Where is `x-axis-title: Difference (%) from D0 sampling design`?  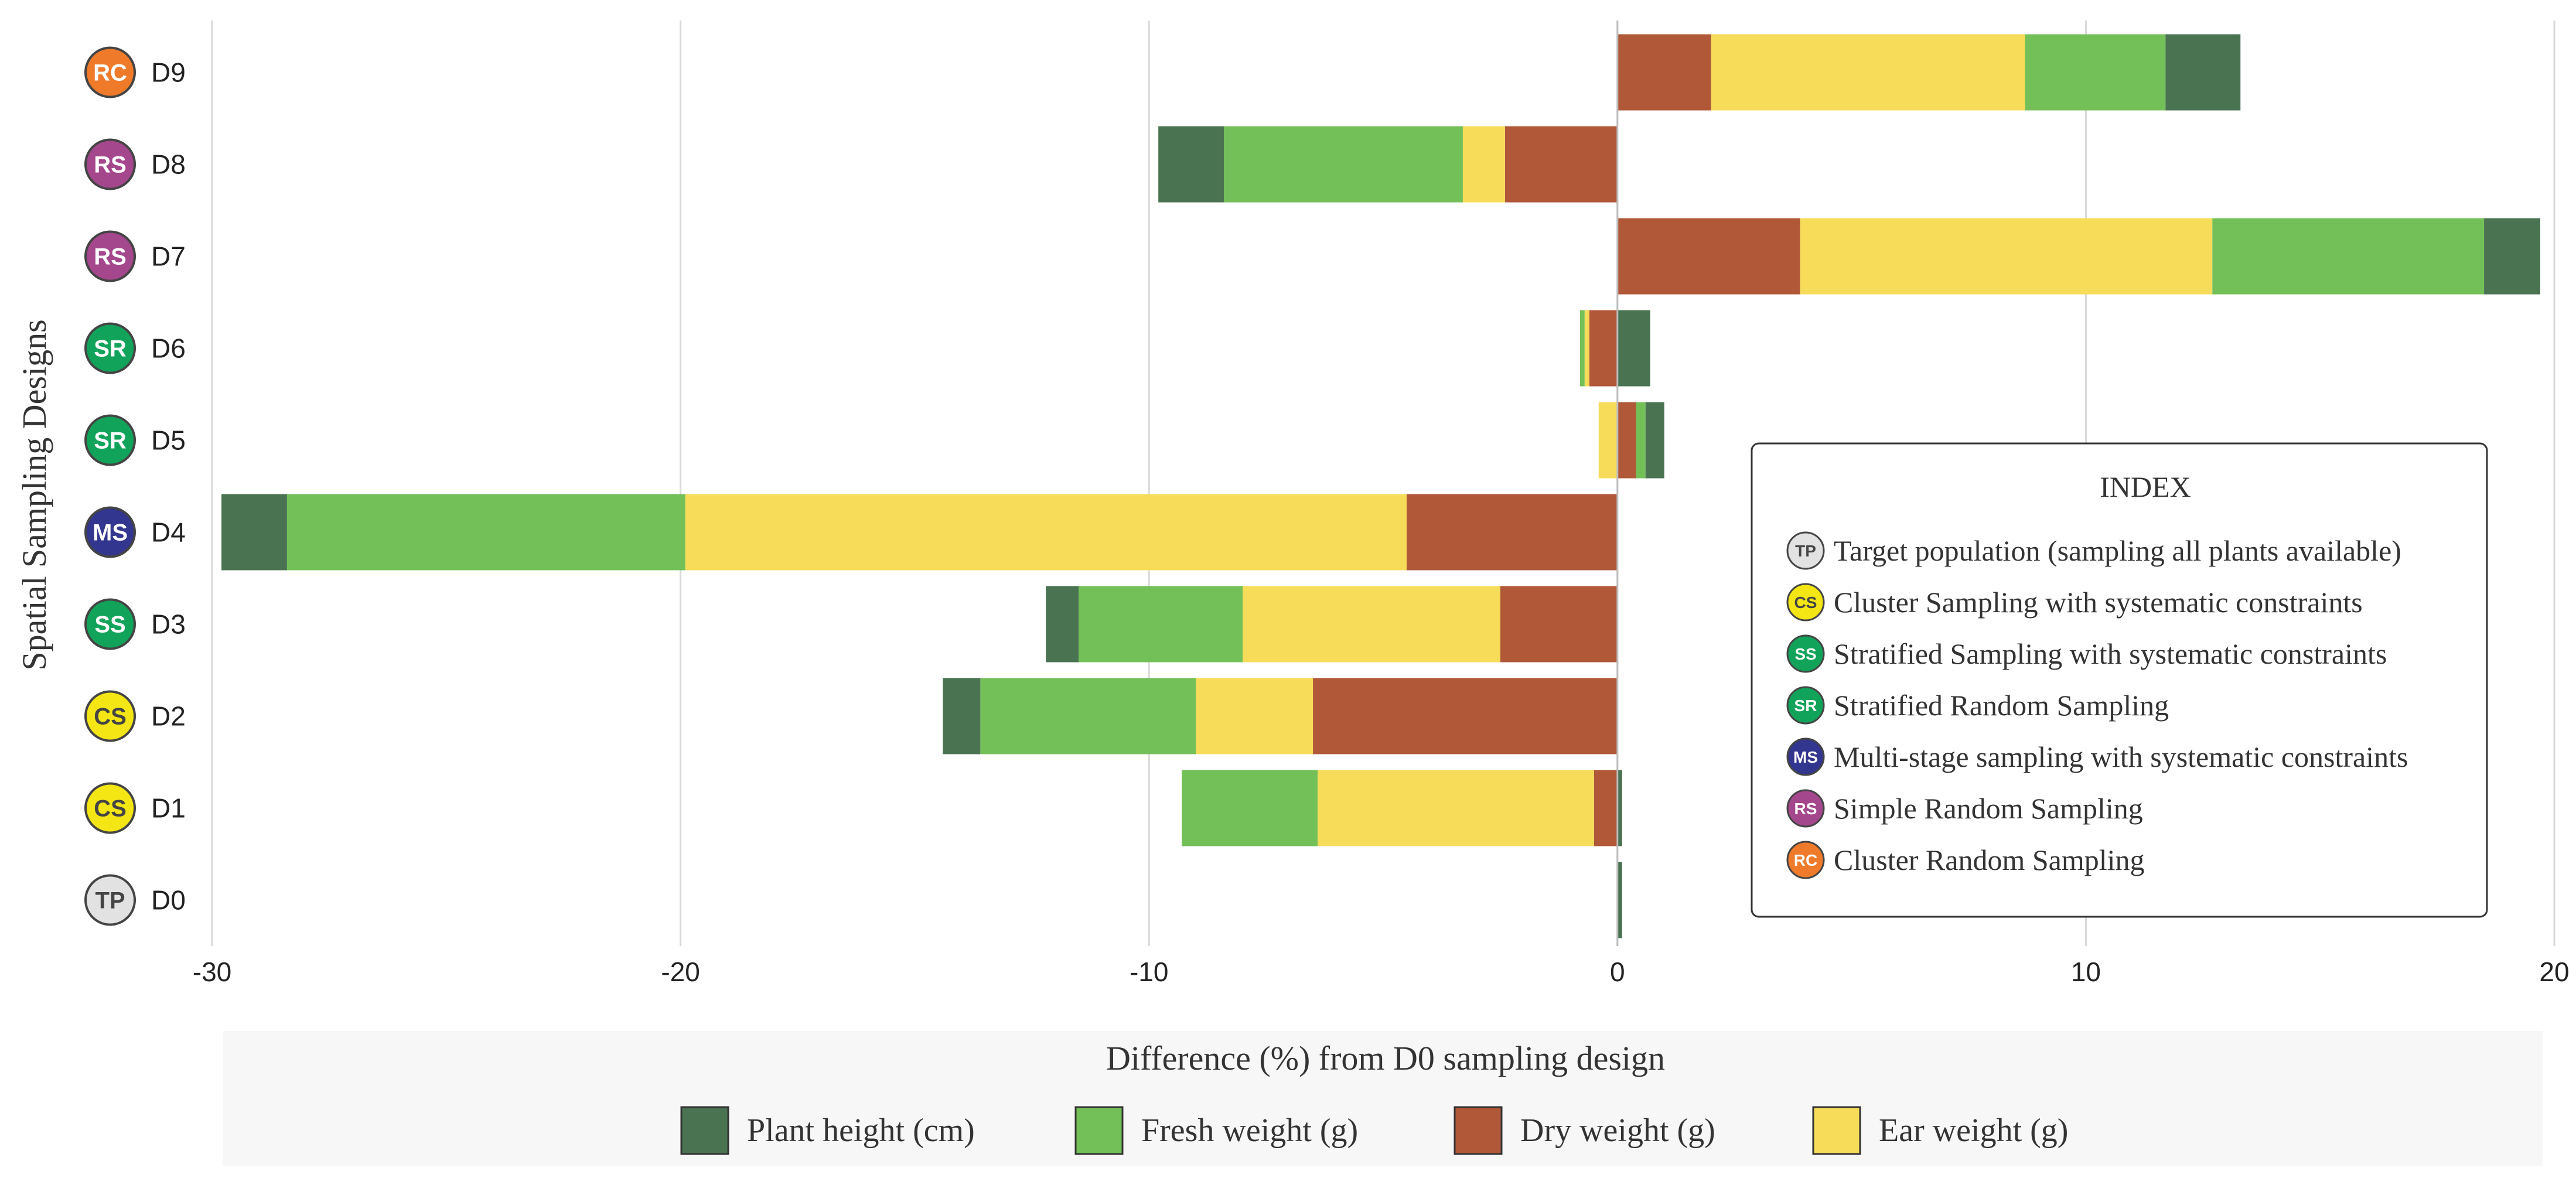
x-axis-title: Difference (%) from D0 sampling design is located at coordinates (1385, 1058).